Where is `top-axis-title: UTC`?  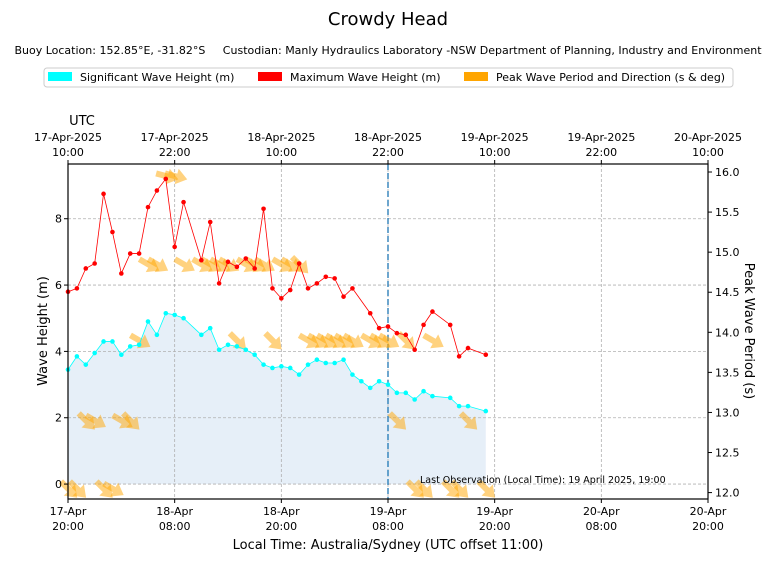 top-axis-title: UTC is located at coordinates (82, 121).